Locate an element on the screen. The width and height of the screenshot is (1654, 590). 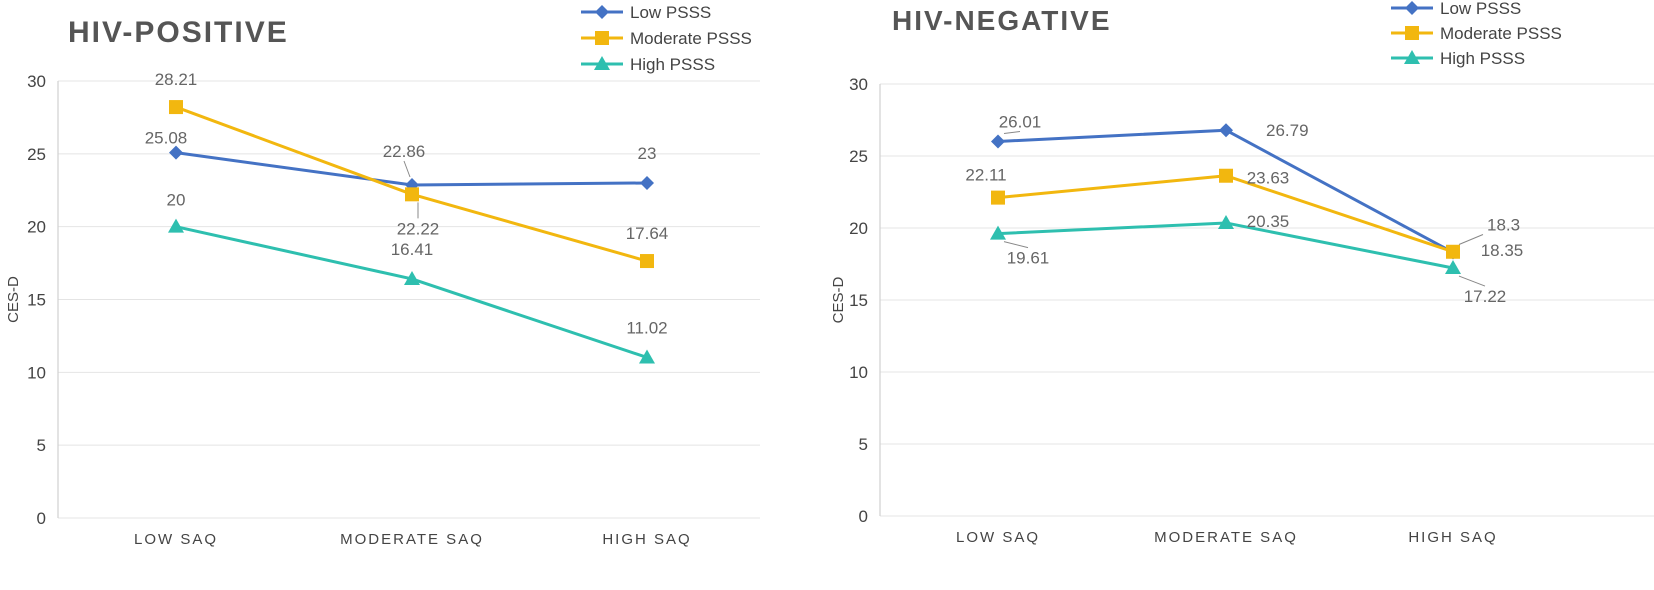
data-label: 22.11 is located at coordinates (985, 175).